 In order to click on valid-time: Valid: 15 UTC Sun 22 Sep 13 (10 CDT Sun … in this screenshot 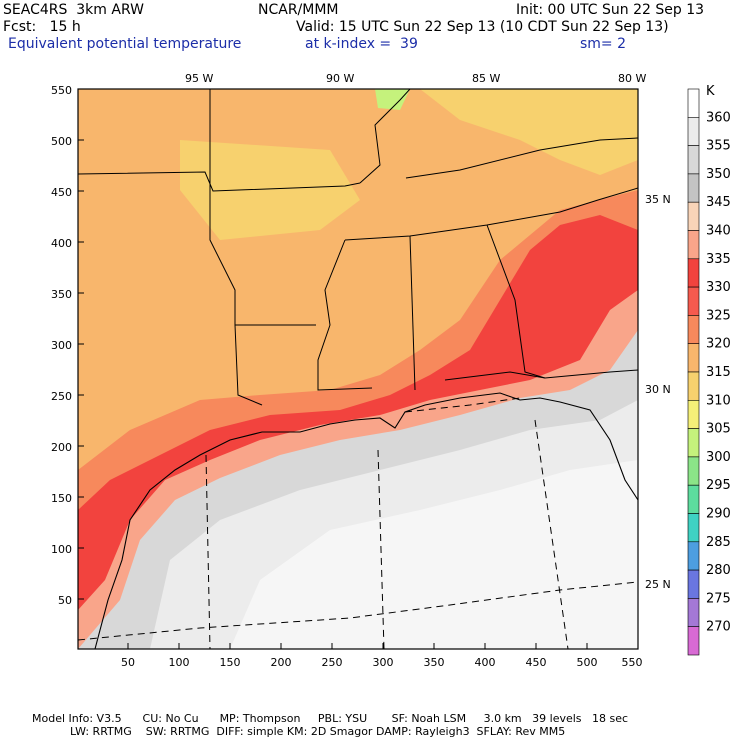, I will do `click(482, 27)`.